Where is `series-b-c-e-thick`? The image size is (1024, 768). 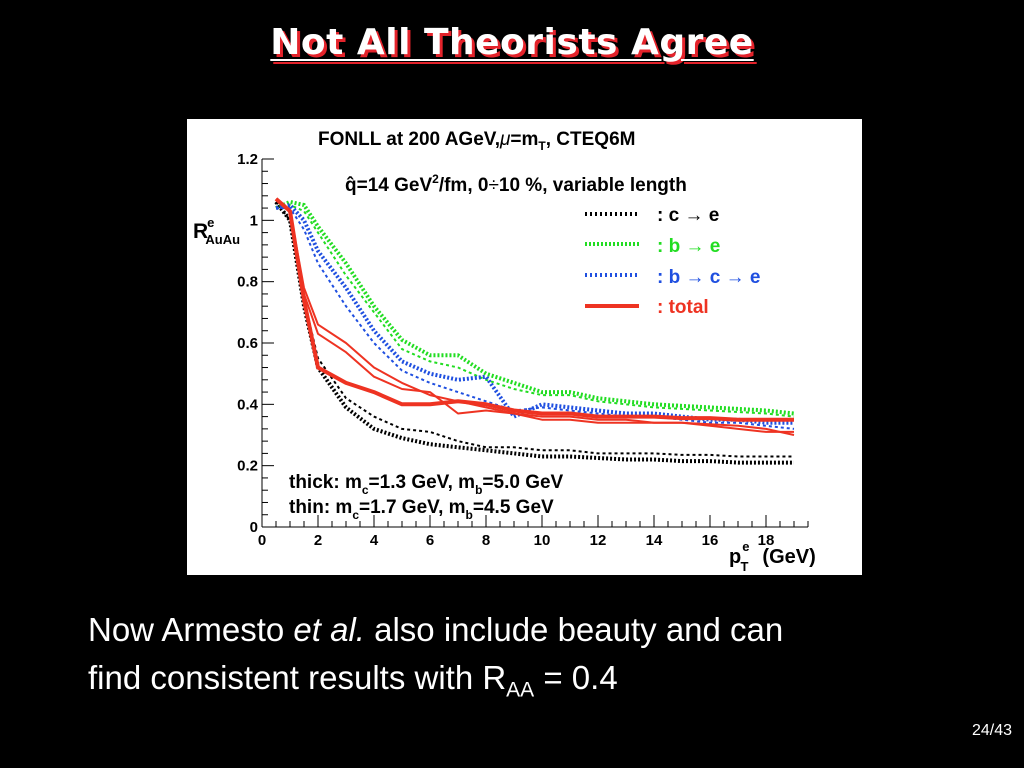
series-b-c-e-thick is located at coordinates (534, 314).